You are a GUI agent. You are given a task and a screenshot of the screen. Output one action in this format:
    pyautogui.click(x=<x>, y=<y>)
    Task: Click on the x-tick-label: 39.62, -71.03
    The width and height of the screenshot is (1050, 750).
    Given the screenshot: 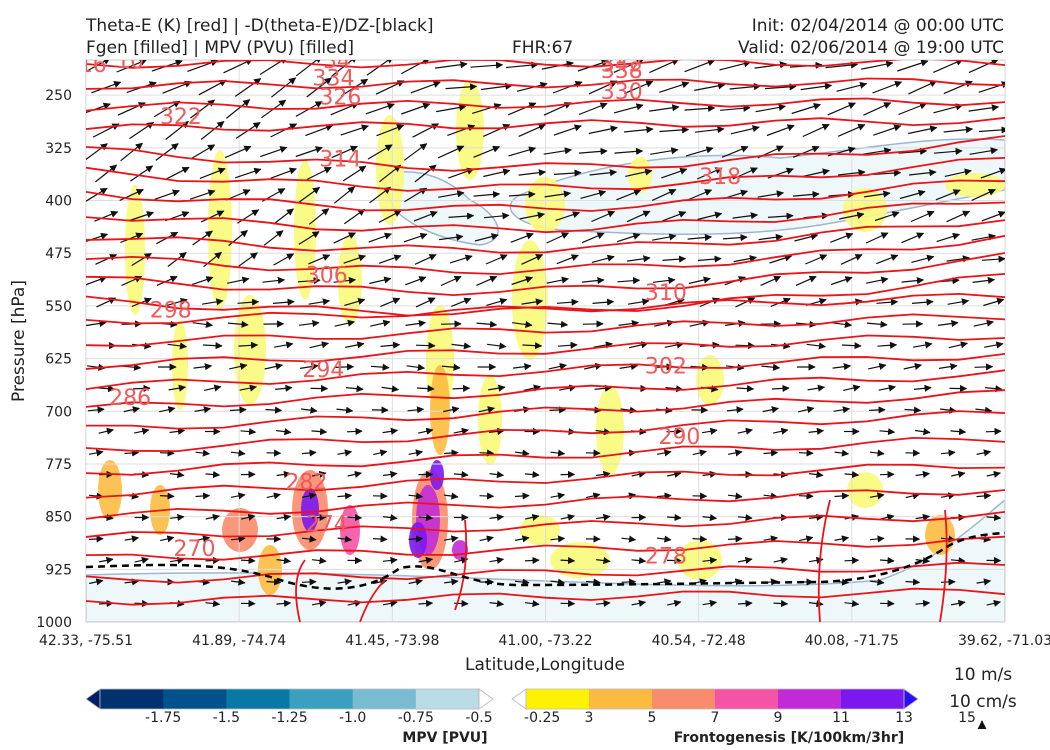 What is the action you would take?
    pyautogui.click(x=1004, y=641)
    